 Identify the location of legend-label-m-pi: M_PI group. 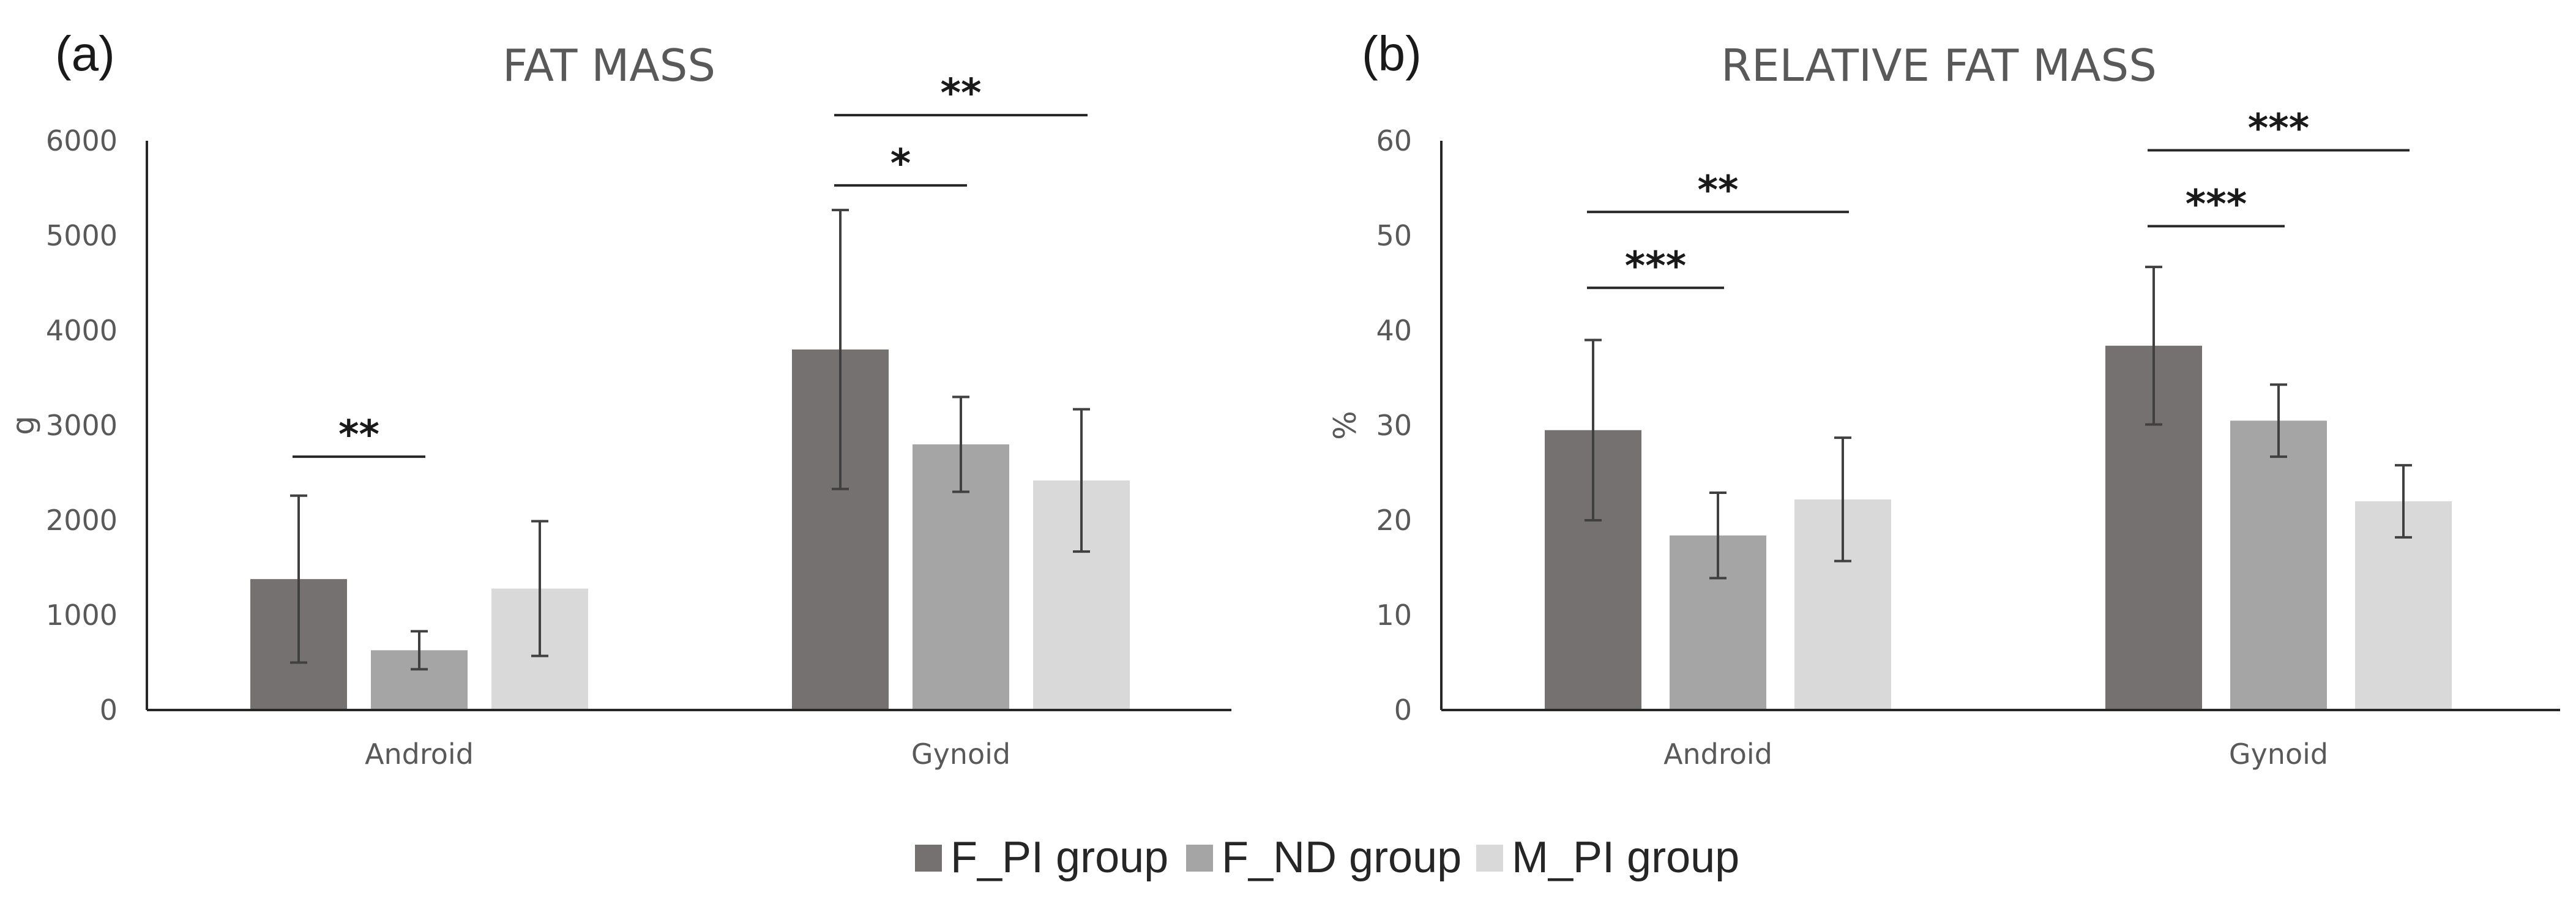
(1625, 858).